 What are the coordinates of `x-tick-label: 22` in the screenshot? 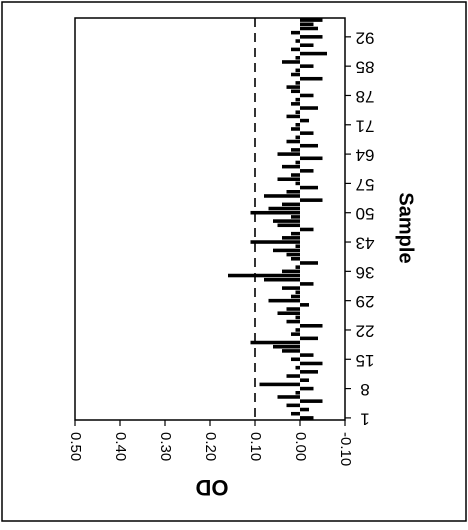 It's located at (365, 330).